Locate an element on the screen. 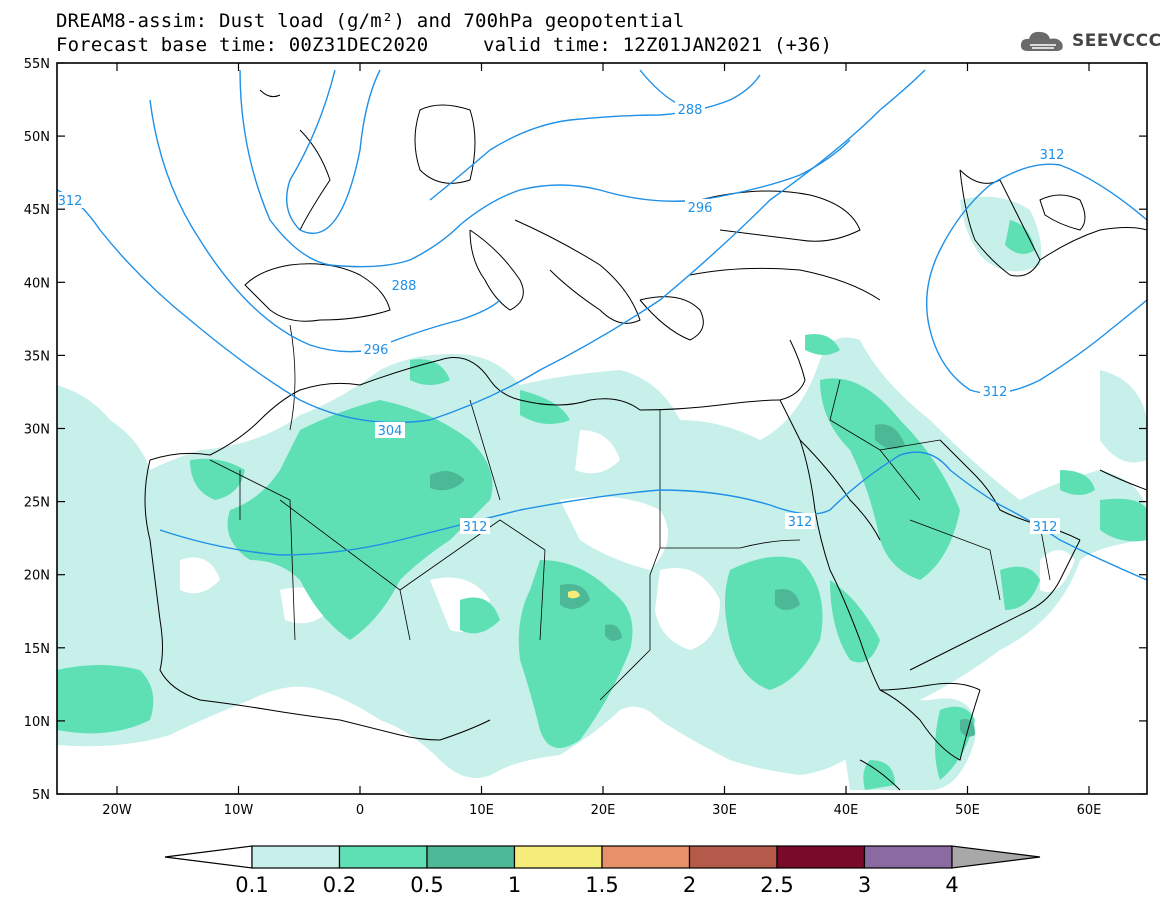 The width and height of the screenshot is (1165, 907). lon-tick-label: 10W is located at coordinates (239, 810).